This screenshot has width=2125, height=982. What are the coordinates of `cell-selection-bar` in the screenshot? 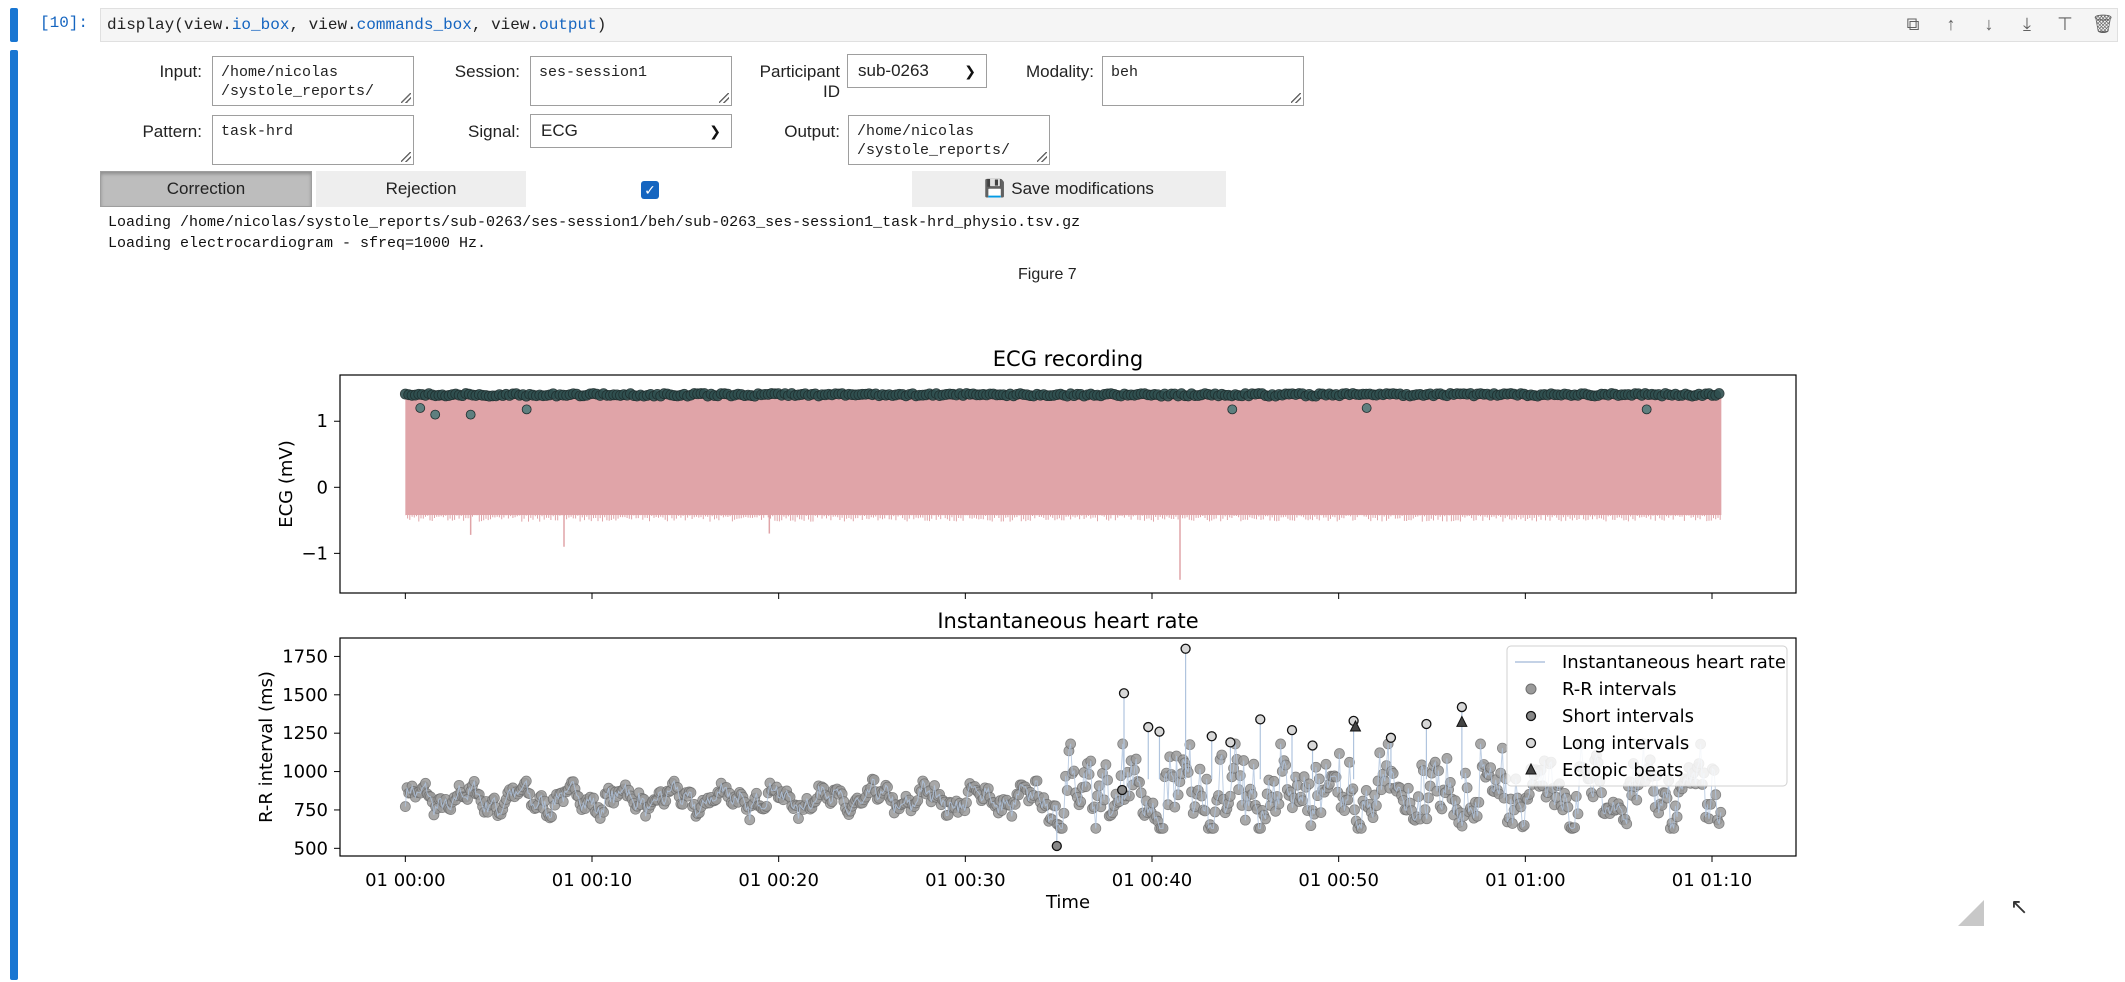 It's located at (14, 25).